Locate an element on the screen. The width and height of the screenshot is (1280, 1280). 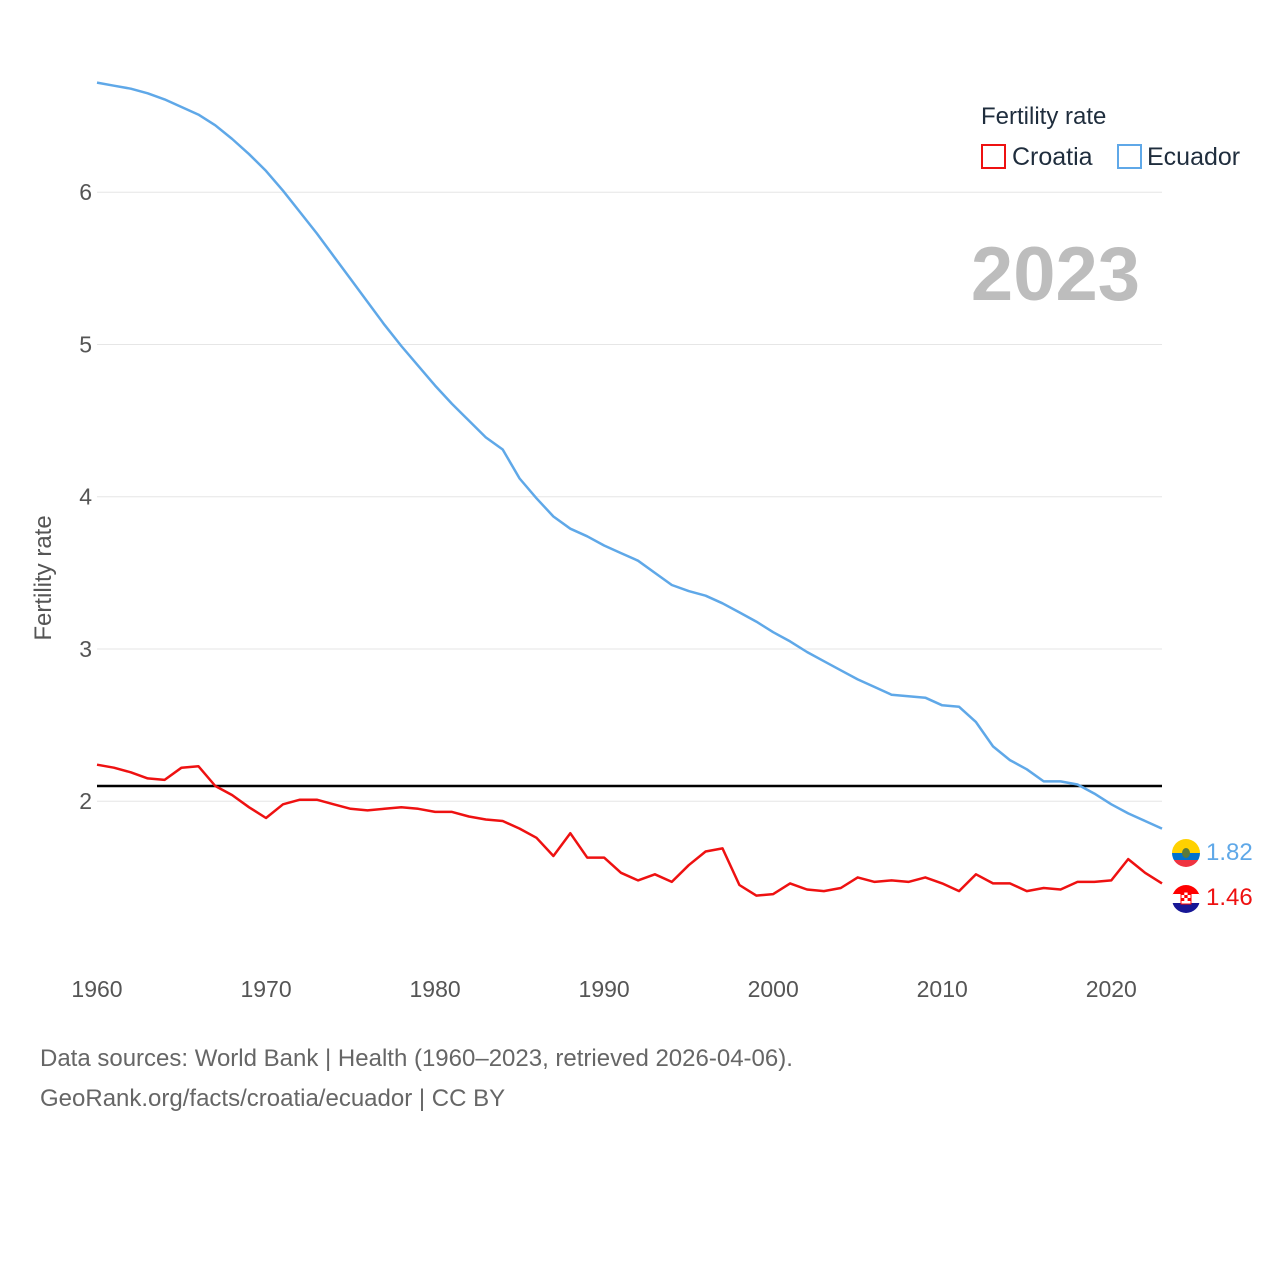
x-axis-ticks: 1960 1970 1980 1990 2000 2010 2020 is located at coordinates (603, 989).